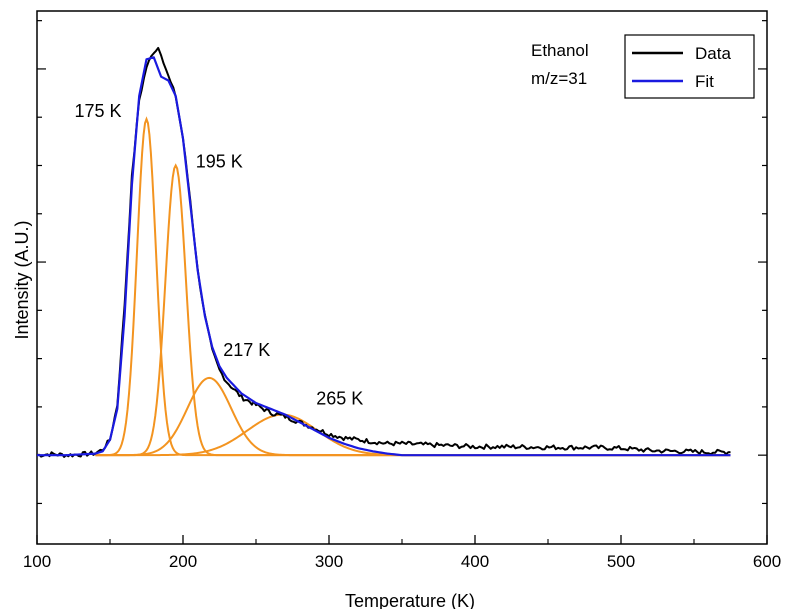  What do you see at coordinates (37, 561) in the screenshot?
I see `x-tick-label-100: 100` at bounding box center [37, 561].